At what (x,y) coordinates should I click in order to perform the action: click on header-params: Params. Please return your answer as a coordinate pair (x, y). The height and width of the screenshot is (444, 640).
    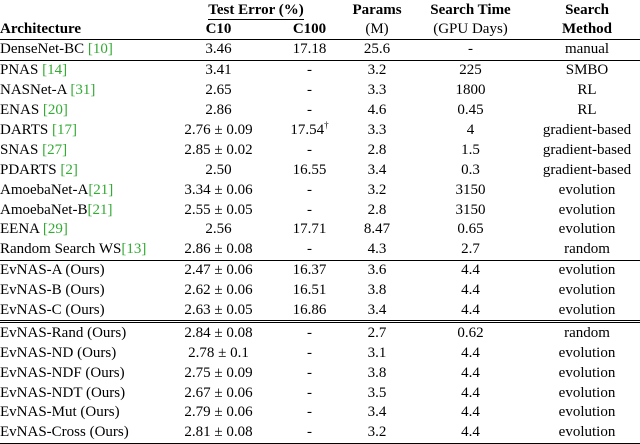
    Looking at the image, I should click on (377, 10).